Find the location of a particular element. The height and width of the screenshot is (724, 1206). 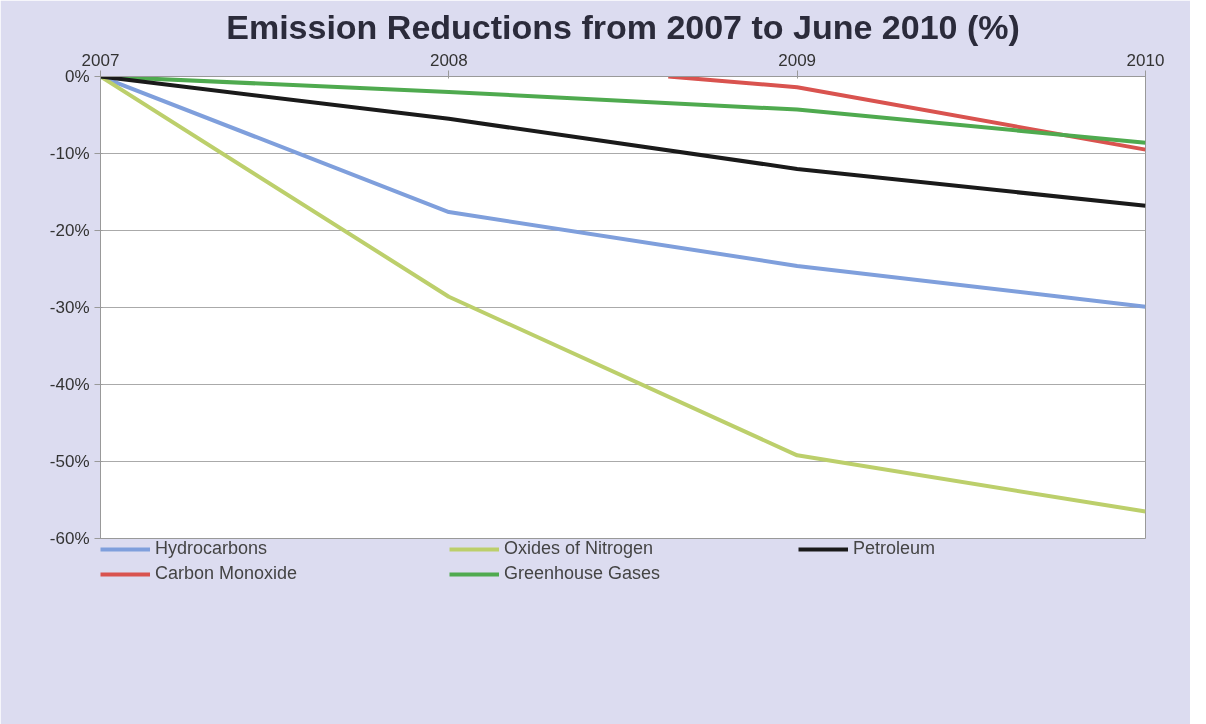

x-tick-label: 2008 is located at coordinates (448, 60).